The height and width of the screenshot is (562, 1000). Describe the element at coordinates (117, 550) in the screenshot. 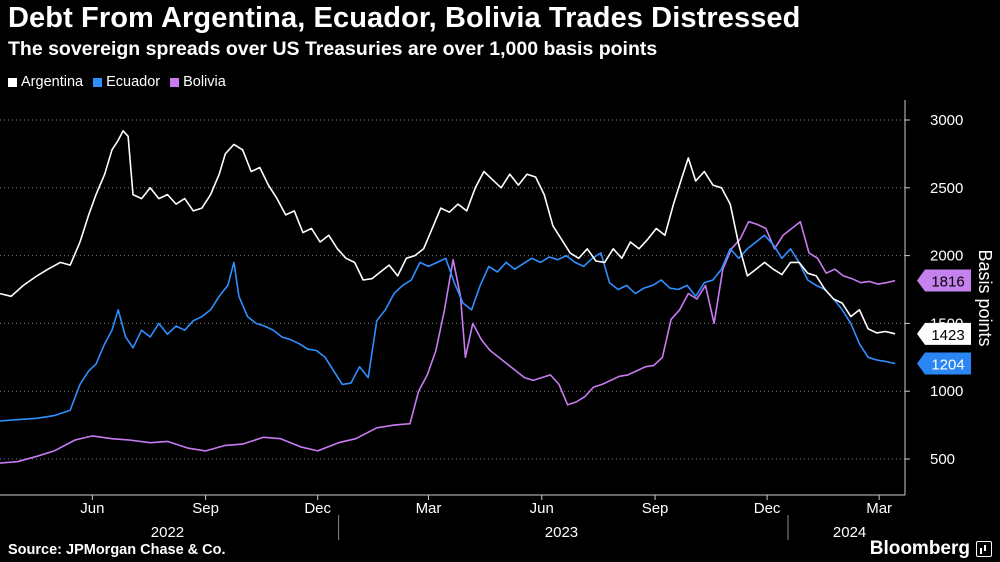

I see `source-note: Source: JPMorgan Chase & Co.` at that location.